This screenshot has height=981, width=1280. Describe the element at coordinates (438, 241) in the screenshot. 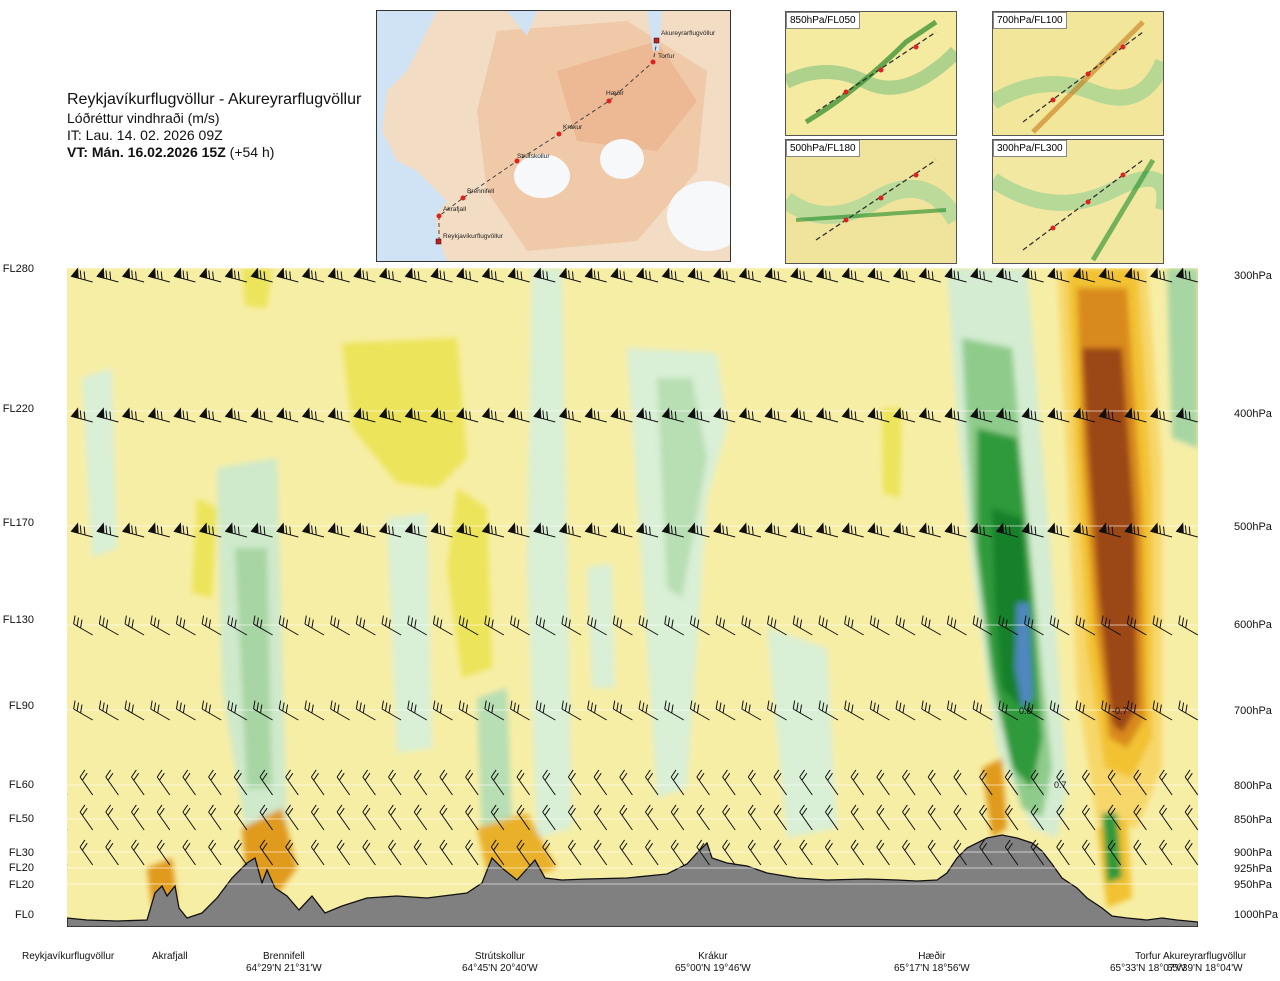

I see `map-point-reykjavikurflugvollur` at that location.